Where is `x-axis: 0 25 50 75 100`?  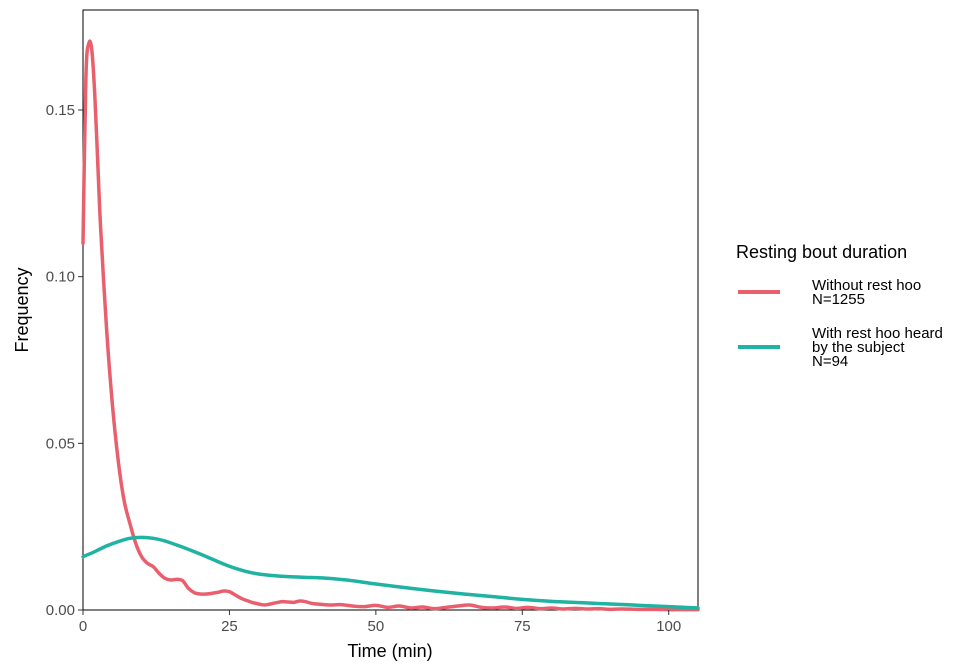
x-axis: 0 25 50 75 100 is located at coordinates (380, 622).